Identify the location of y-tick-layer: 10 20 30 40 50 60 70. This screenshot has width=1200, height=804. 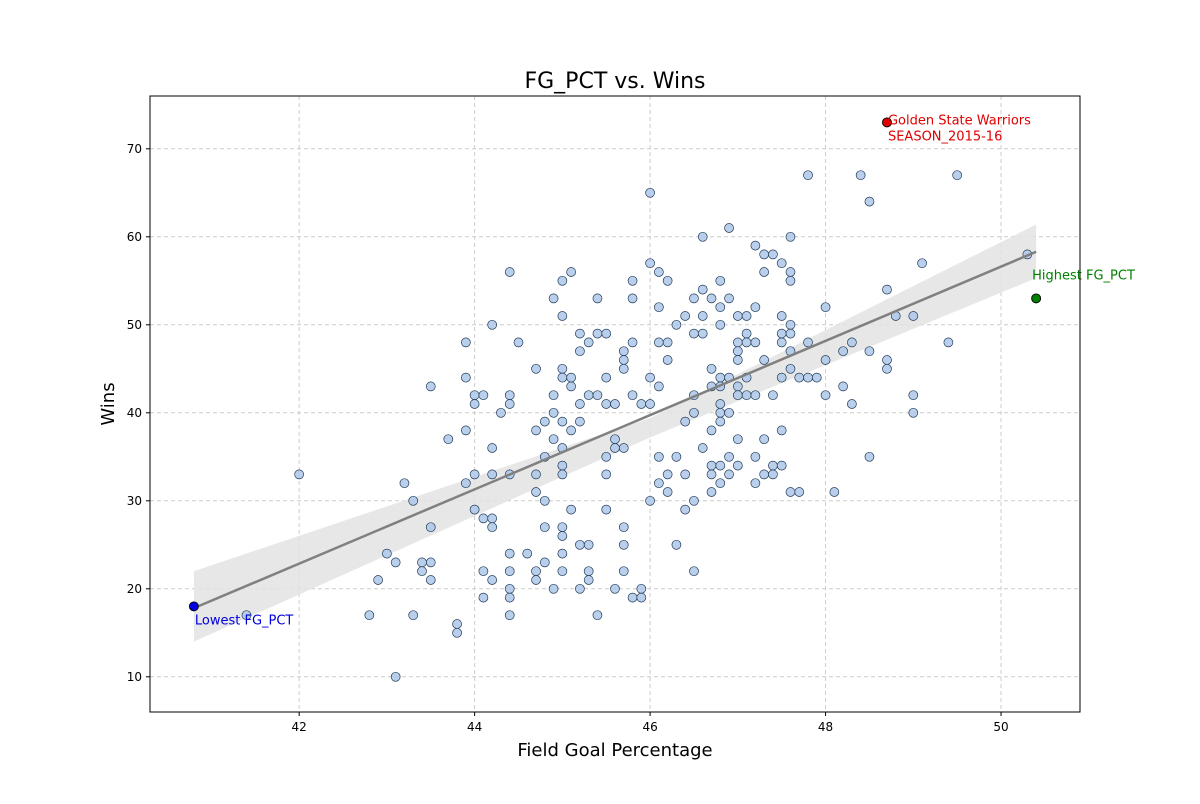
(138, 413).